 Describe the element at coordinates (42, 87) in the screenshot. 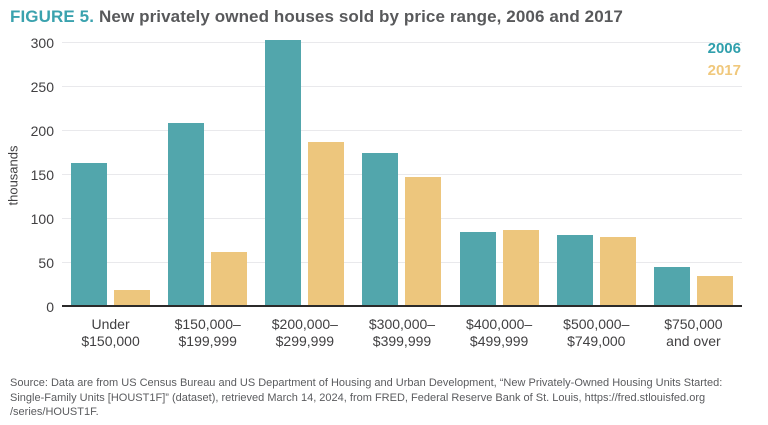

I see `y-tick-label: 250` at that location.